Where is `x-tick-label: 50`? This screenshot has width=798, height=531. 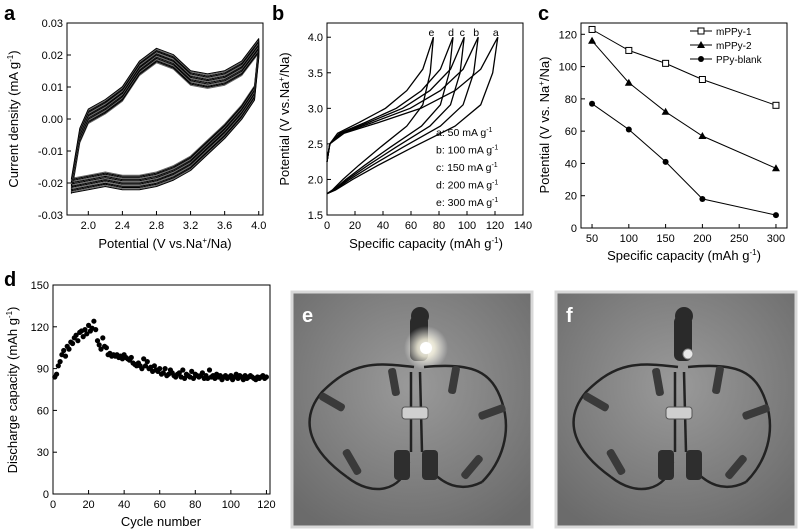
x-tick-label: 50 is located at coordinates (592, 239).